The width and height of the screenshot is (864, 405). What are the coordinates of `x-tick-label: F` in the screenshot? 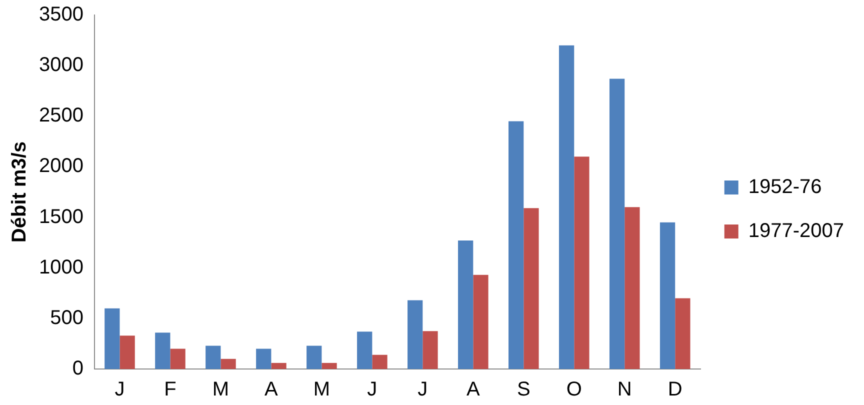 It's located at (170, 389).